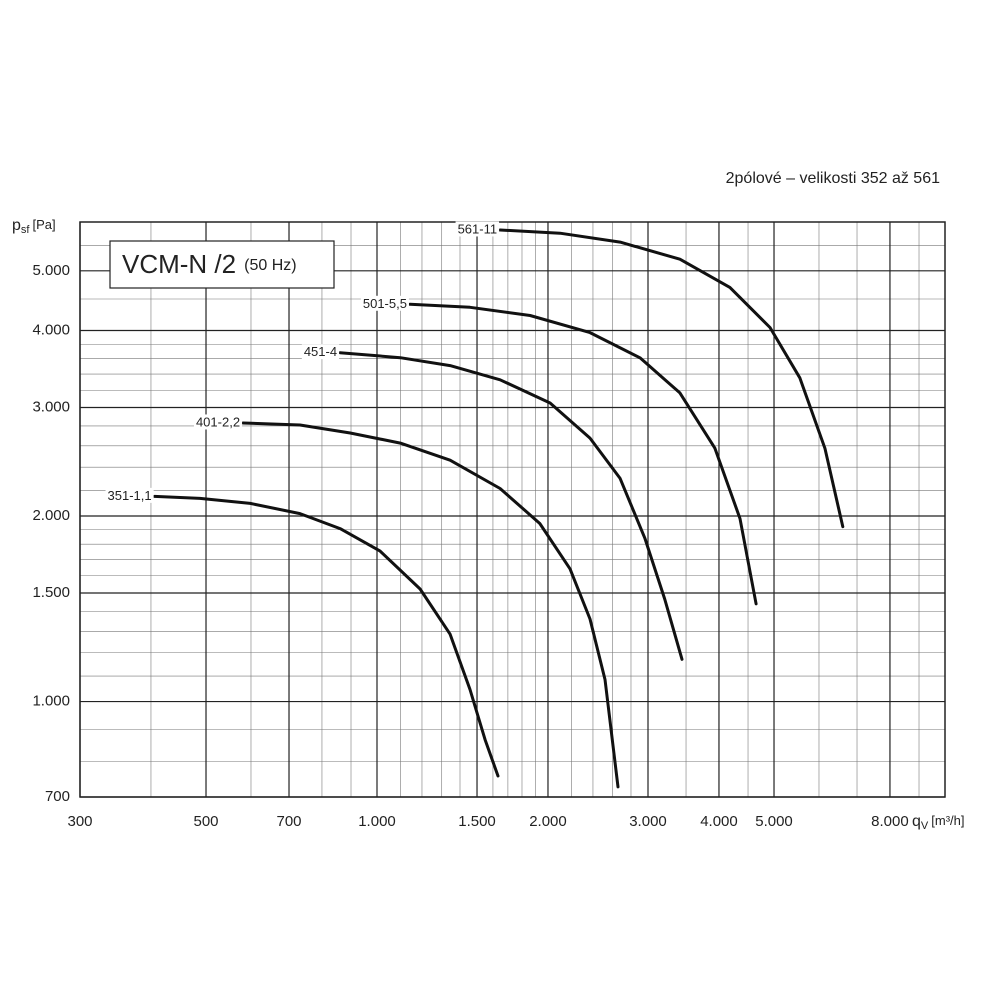  What do you see at coordinates (890, 821) in the screenshot?
I see `x-tick-label: 8.000` at bounding box center [890, 821].